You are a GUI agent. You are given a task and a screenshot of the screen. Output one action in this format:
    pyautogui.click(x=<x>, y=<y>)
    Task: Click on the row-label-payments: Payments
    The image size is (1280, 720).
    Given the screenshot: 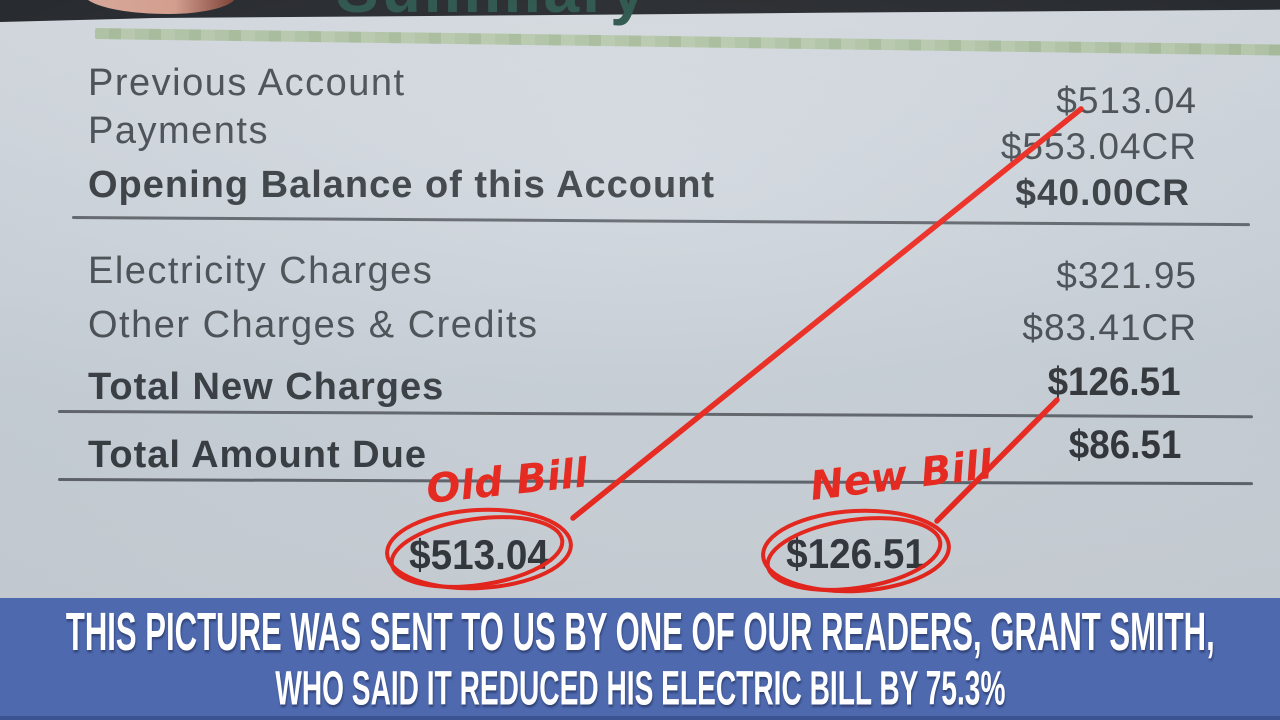 What is the action you would take?
    pyautogui.click(x=178, y=131)
    